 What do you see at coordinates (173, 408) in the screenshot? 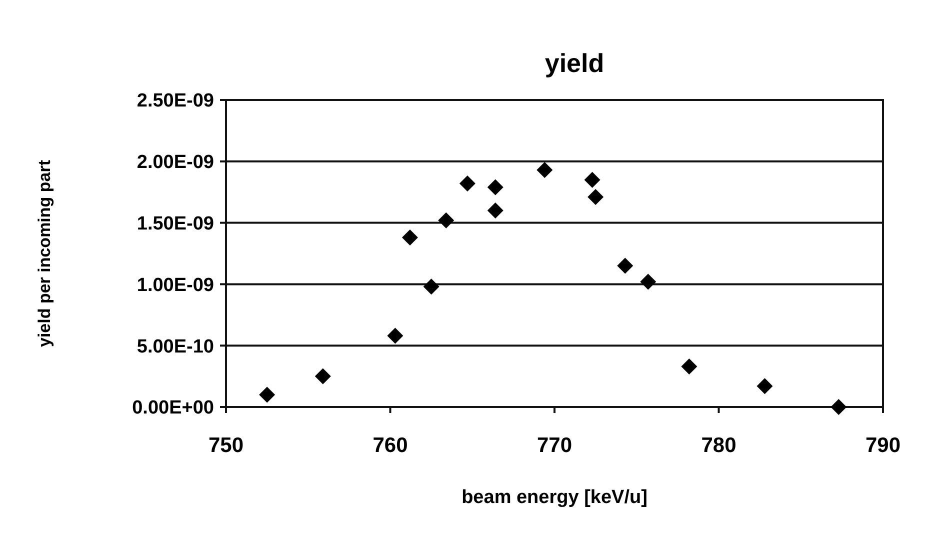
I see `y-tick-label: 0.00E+00` at bounding box center [173, 408].